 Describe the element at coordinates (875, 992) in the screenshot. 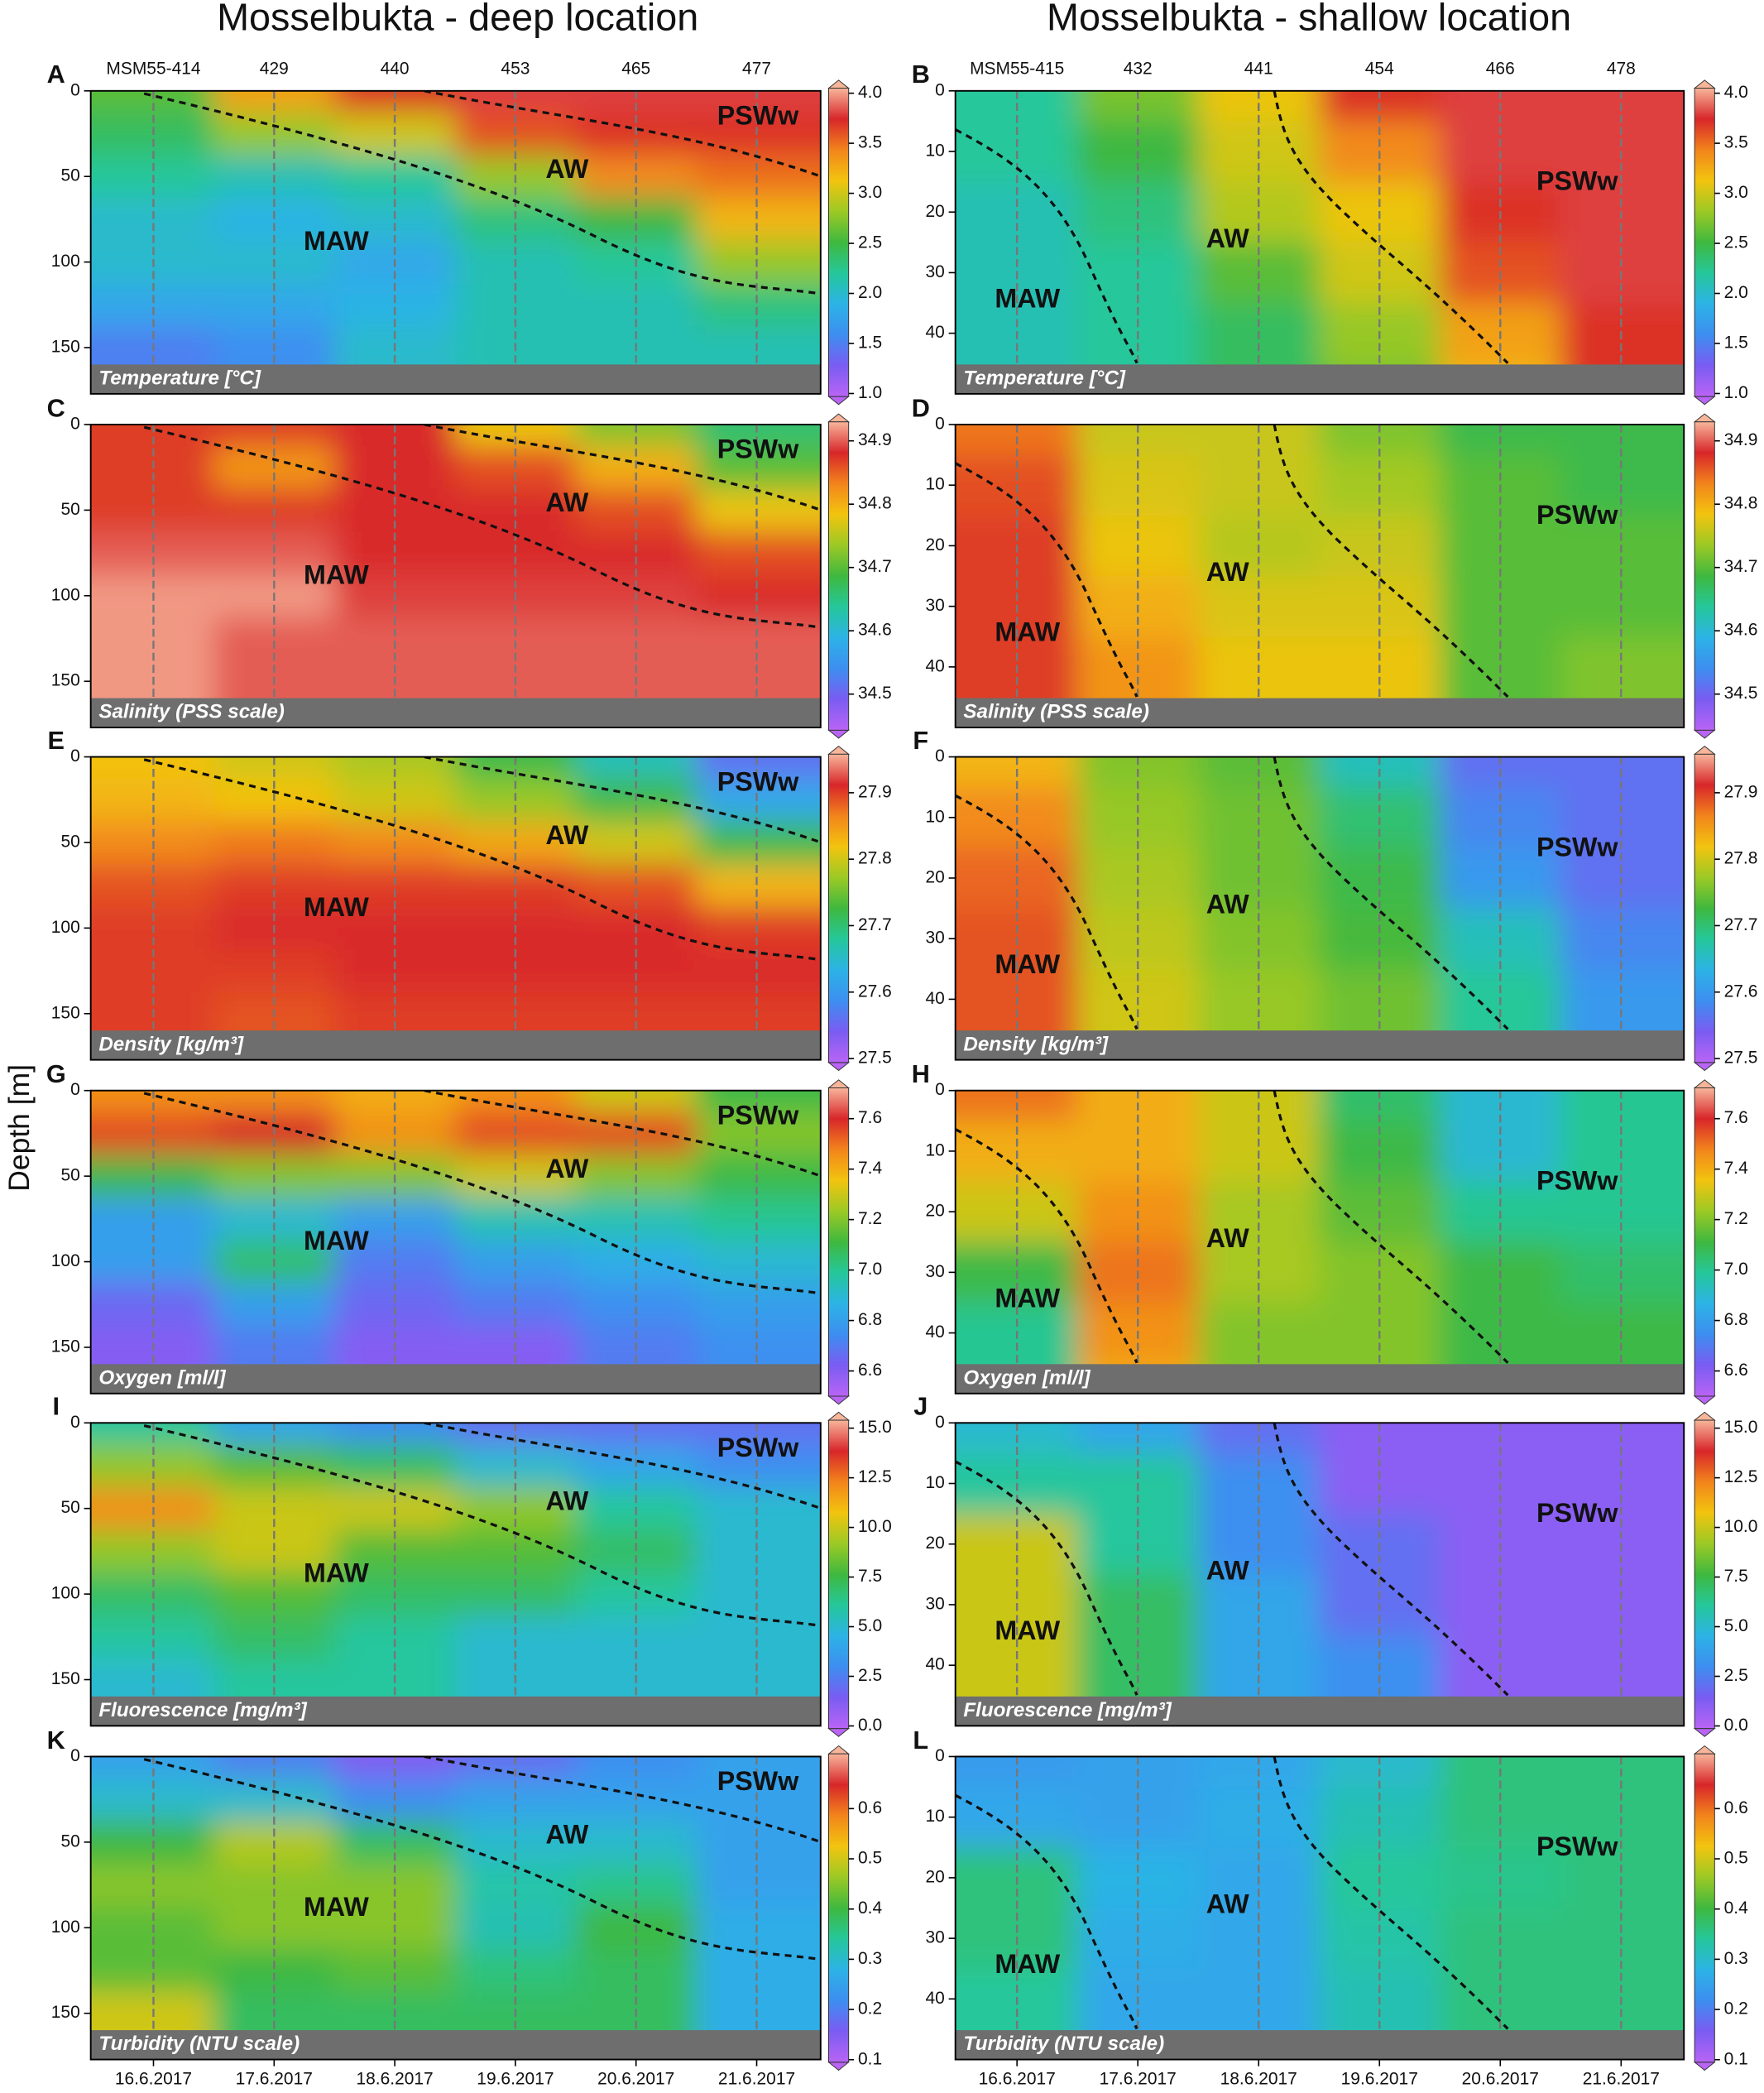

I see `colorbar-tick-label: 27.6` at that location.